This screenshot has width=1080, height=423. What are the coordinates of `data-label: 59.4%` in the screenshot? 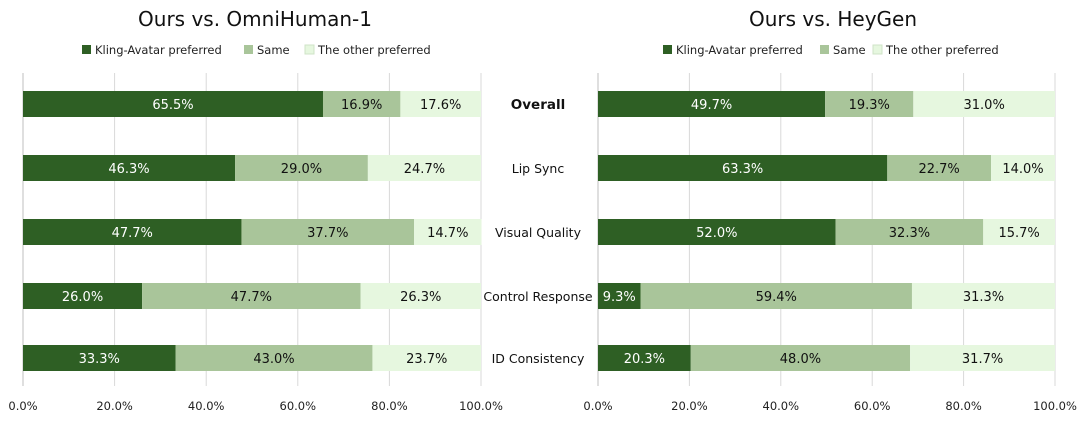 It's located at (776, 297).